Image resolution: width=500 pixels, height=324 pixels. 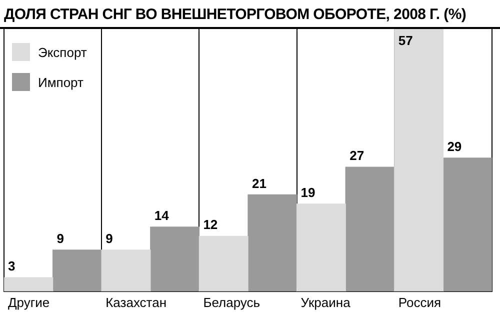 What do you see at coordinates (162, 216) in the screenshot?
I see `data-label: 14` at bounding box center [162, 216].